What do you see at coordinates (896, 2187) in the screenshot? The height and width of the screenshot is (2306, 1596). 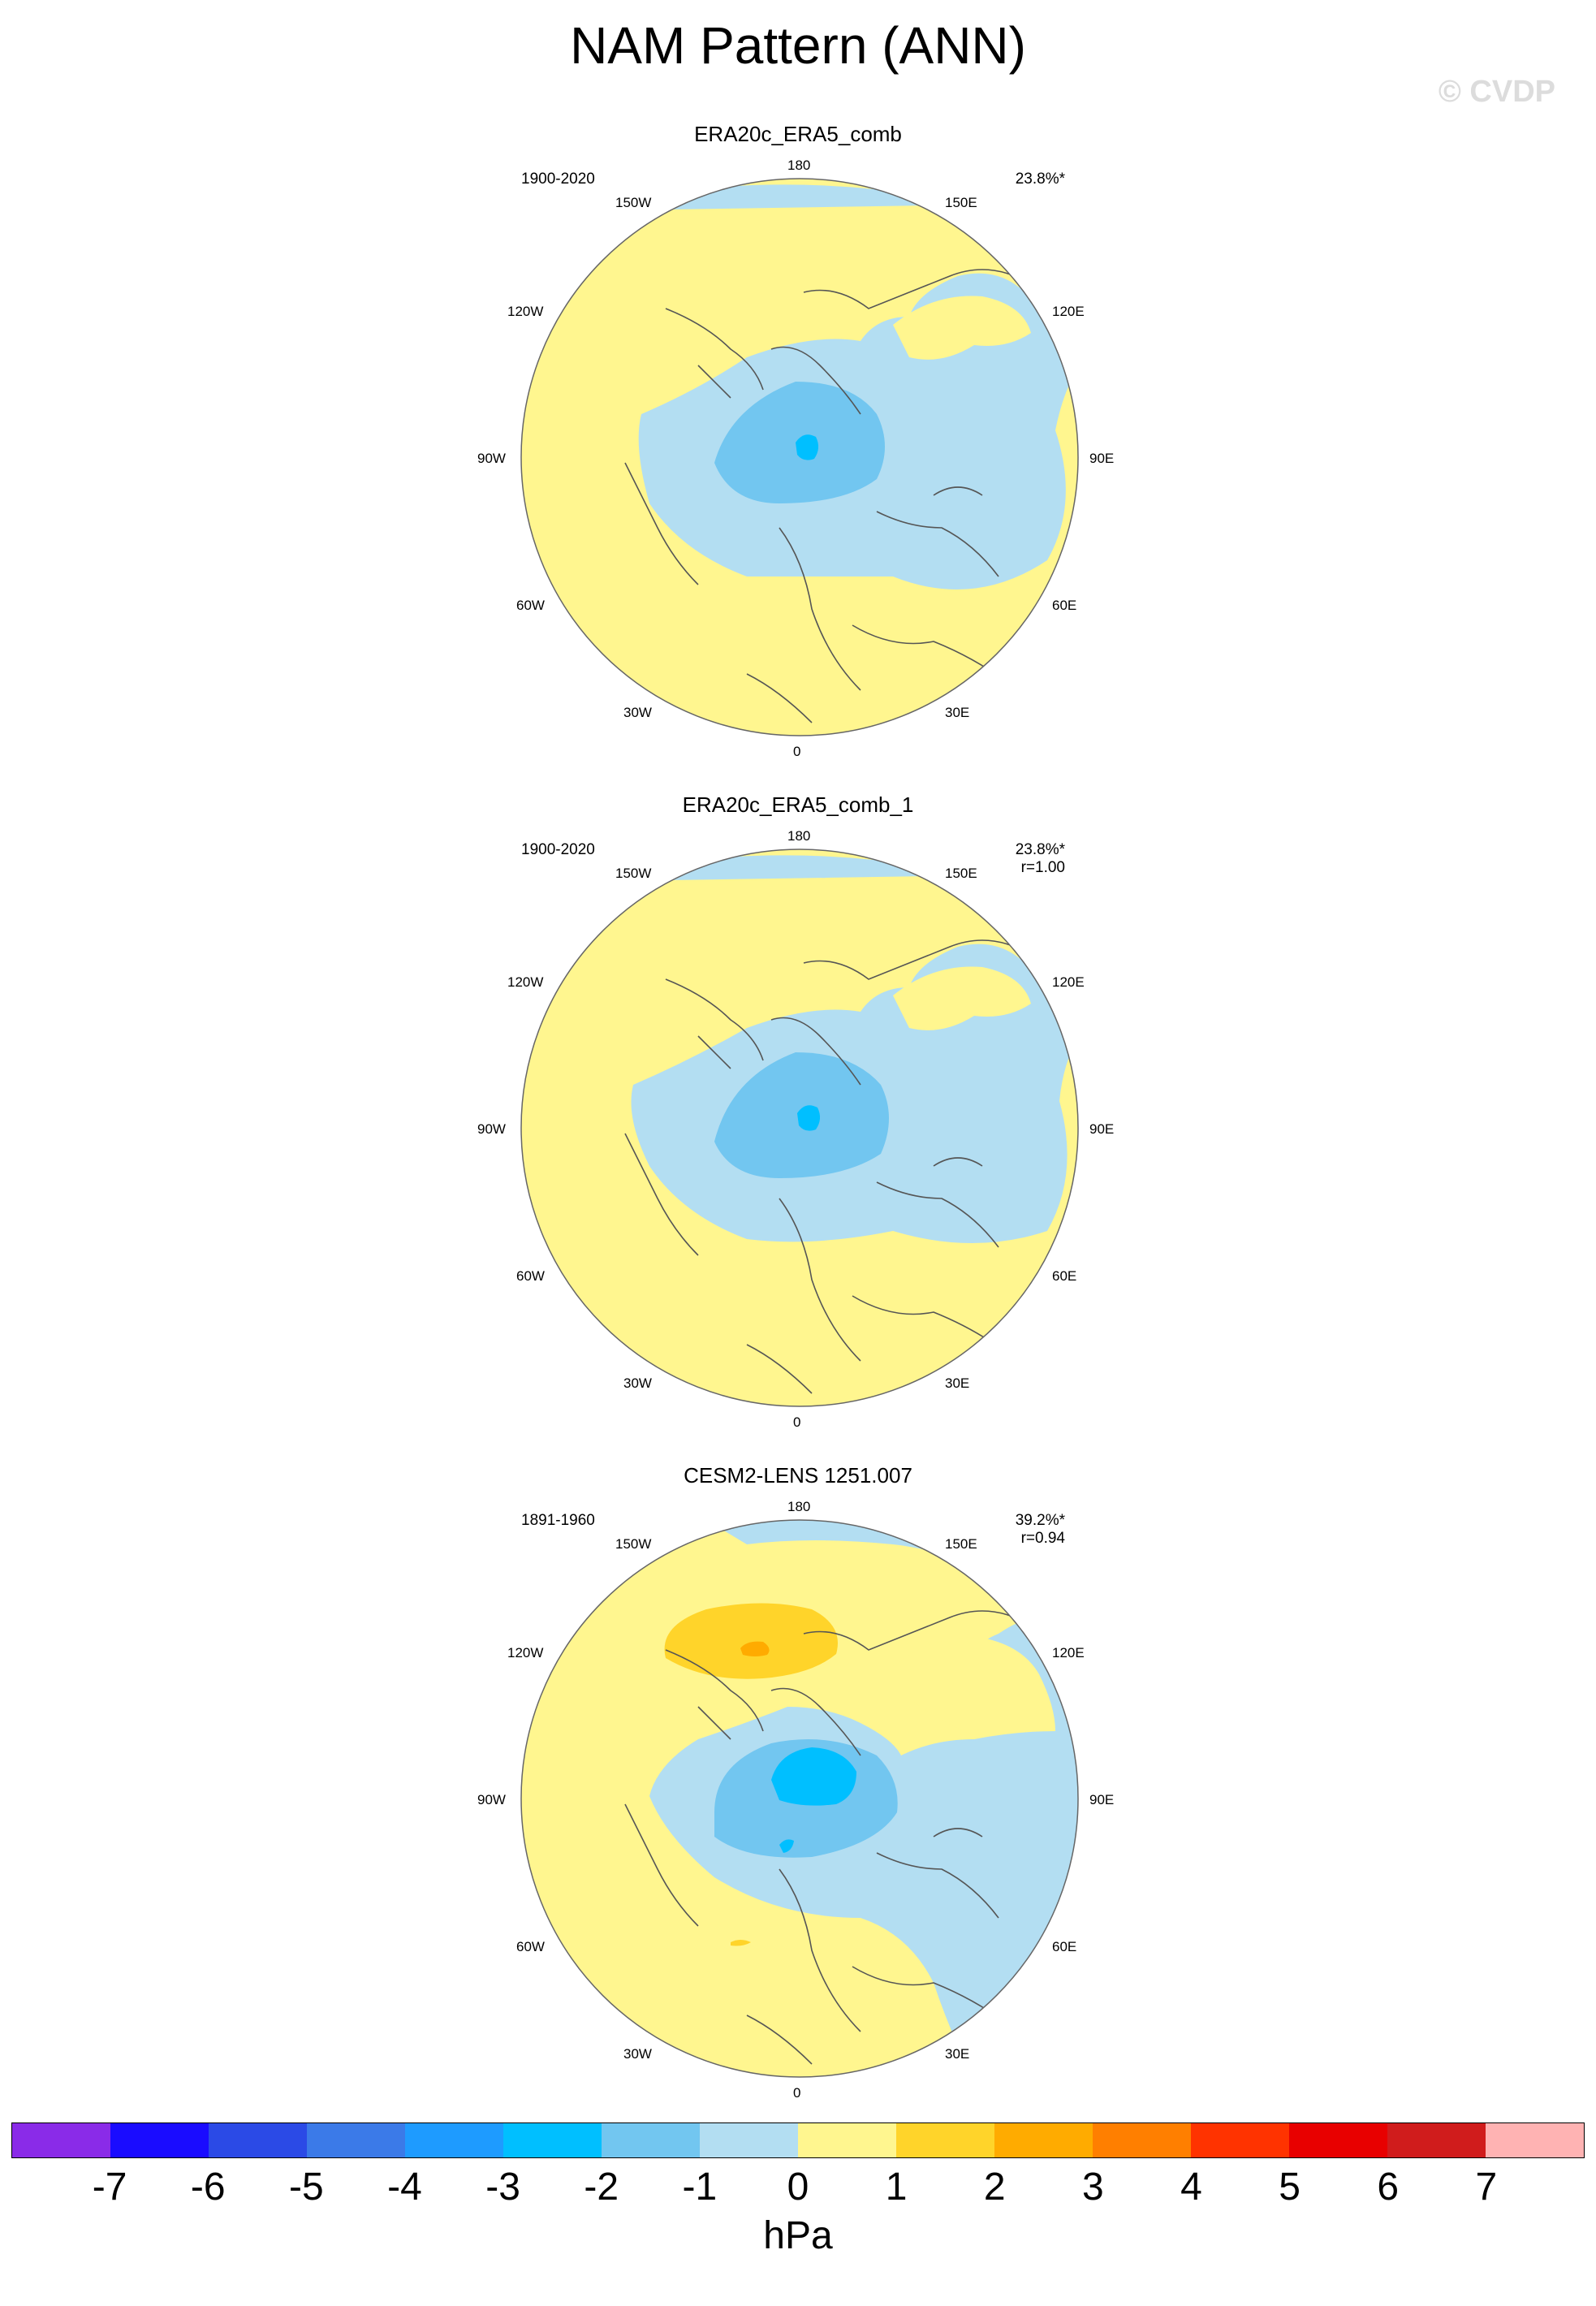 I see `colorbar-tick-label: 1` at bounding box center [896, 2187].